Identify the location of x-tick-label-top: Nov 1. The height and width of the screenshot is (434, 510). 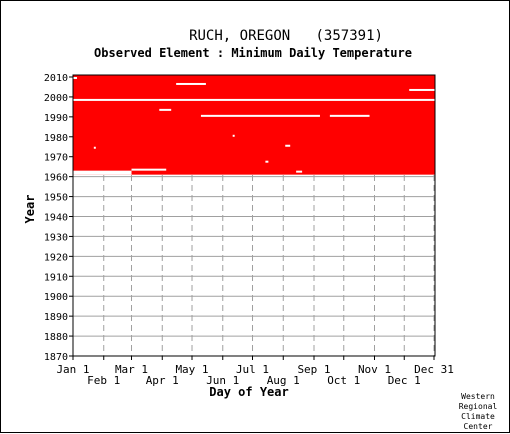
(374, 369).